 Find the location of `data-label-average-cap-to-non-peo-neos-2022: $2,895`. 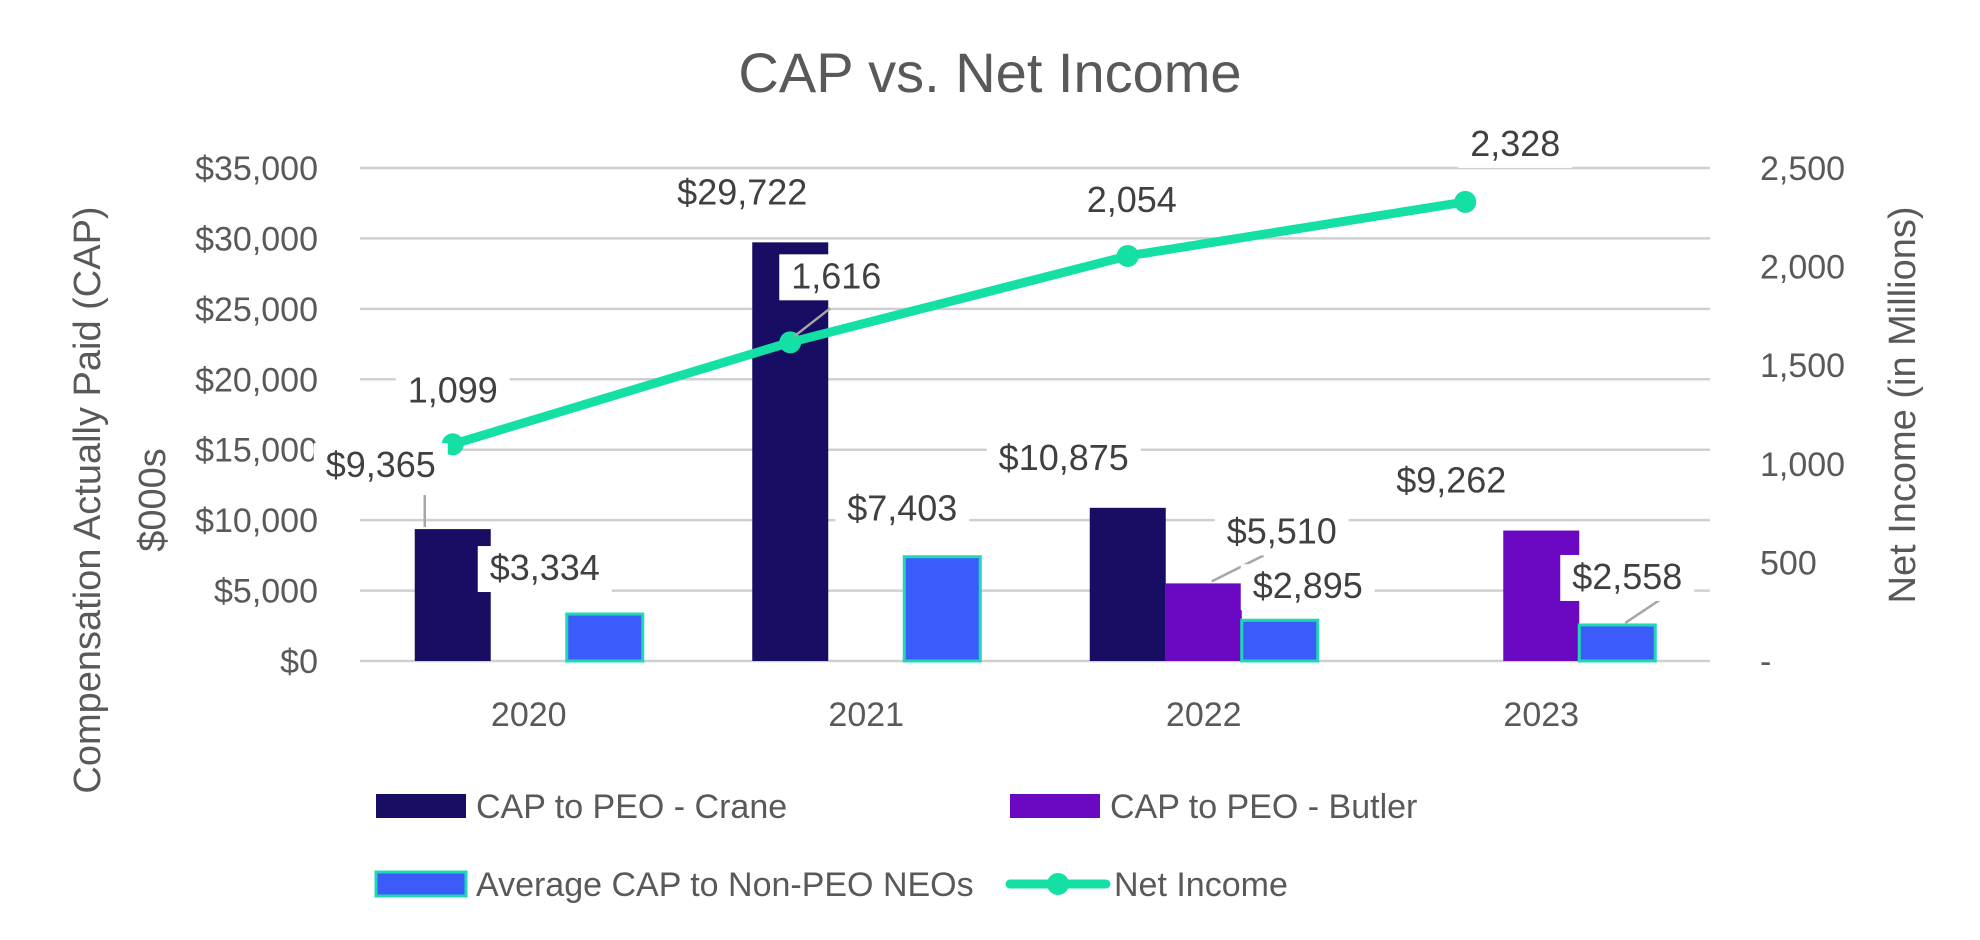

data-label-average-cap-to-non-peo-neos-2022: $2,895 is located at coordinates (1308, 585).